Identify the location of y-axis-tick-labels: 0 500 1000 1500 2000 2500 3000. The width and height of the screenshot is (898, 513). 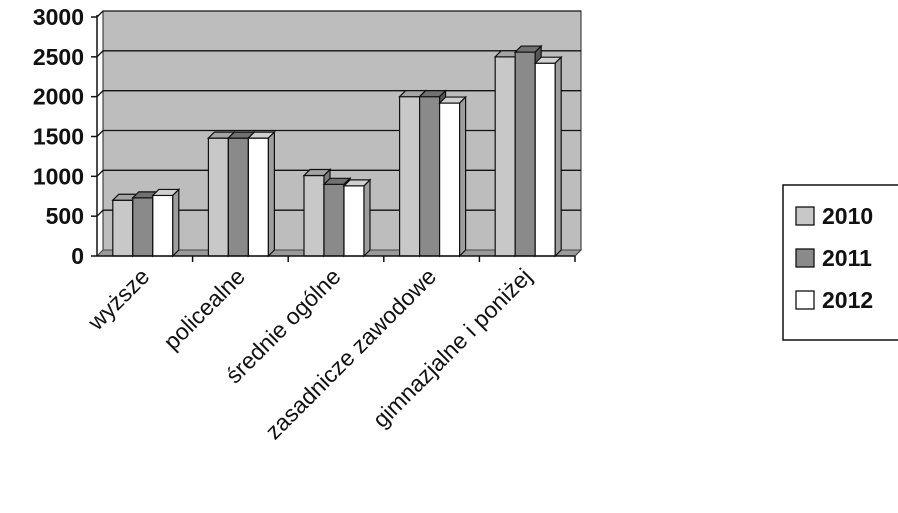
(58, 136).